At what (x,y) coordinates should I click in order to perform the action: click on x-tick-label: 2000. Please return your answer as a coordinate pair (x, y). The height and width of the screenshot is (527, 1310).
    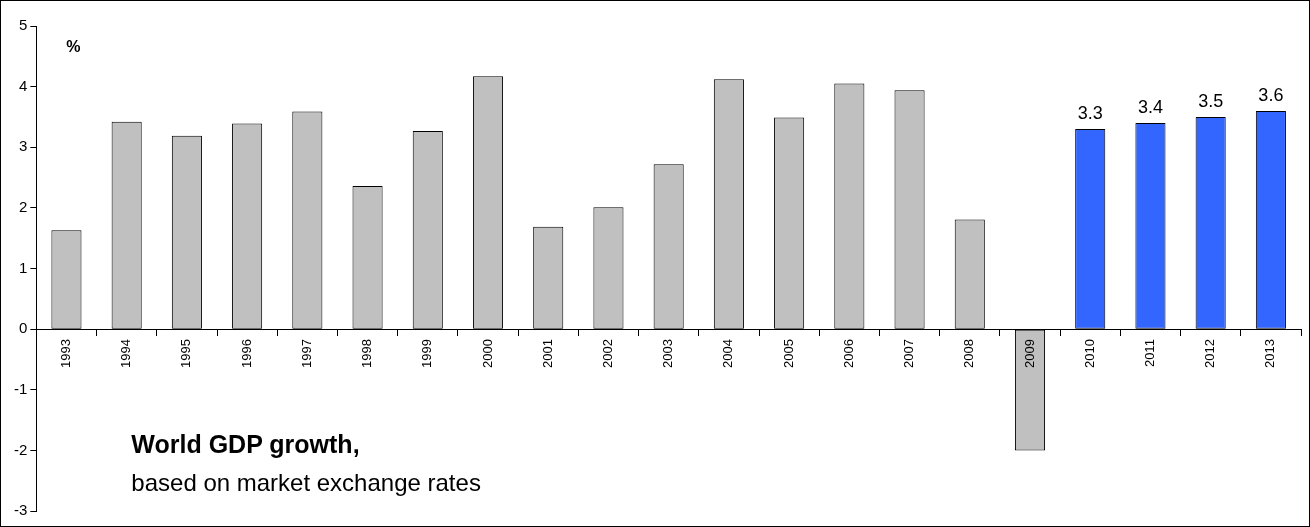
    Looking at the image, I should click on (487, 354).